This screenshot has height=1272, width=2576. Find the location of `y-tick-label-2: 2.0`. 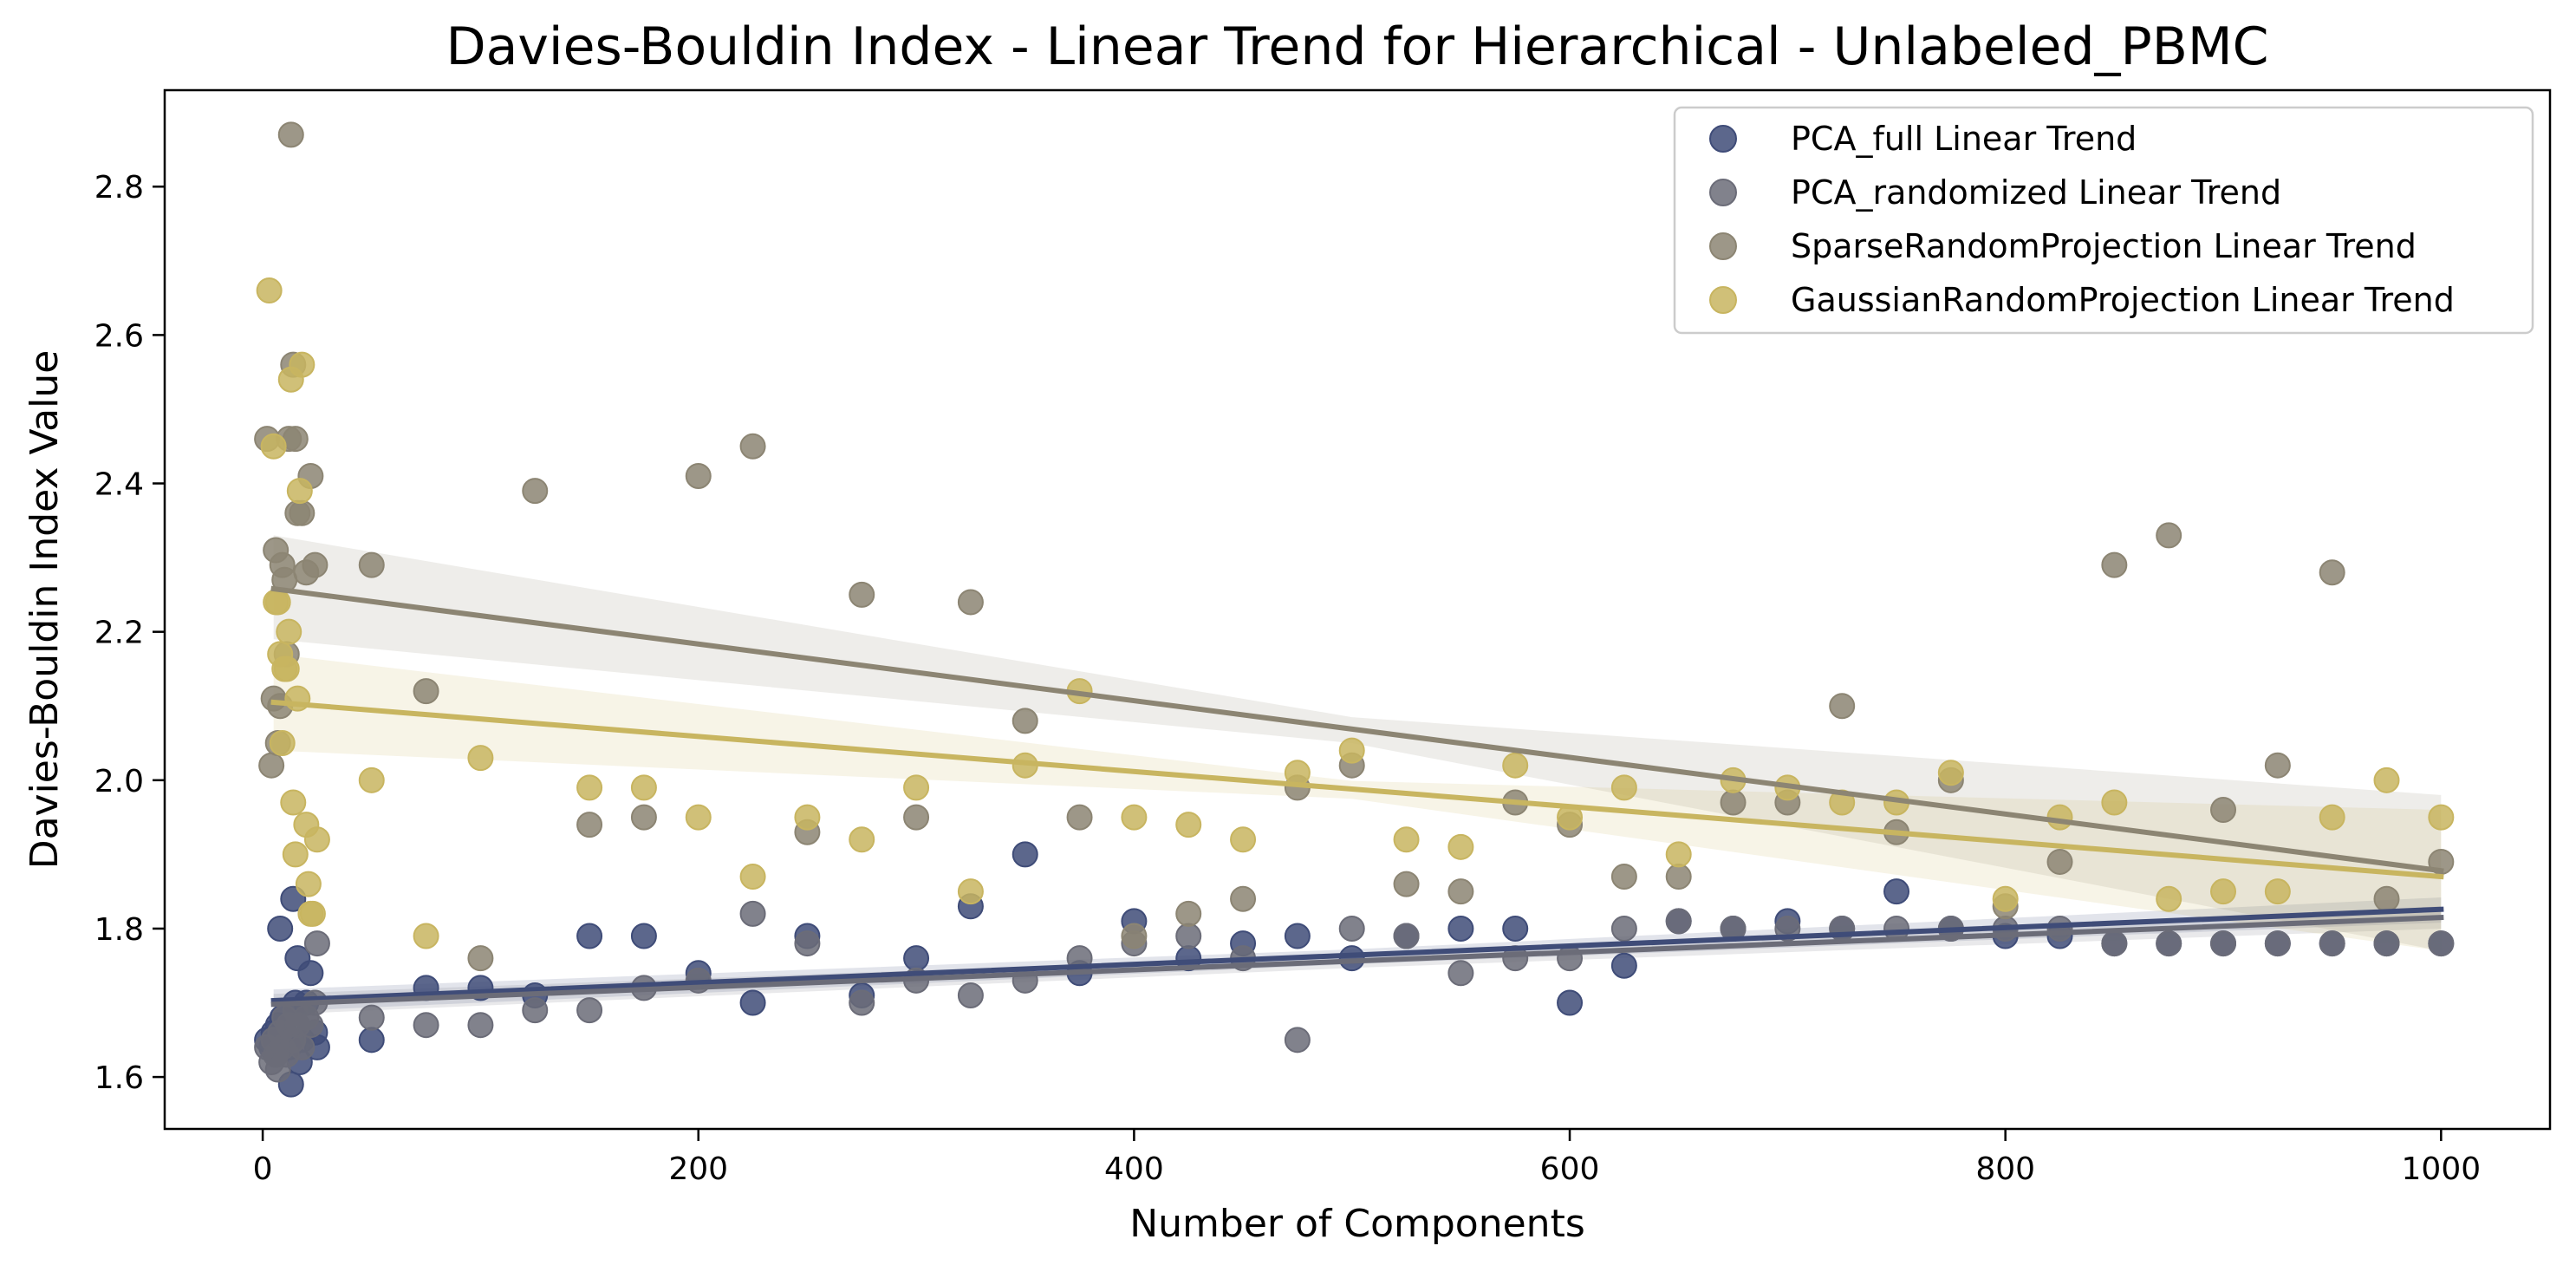

y-tick-label-2: 2.0 is located at coordinates (119, 781).